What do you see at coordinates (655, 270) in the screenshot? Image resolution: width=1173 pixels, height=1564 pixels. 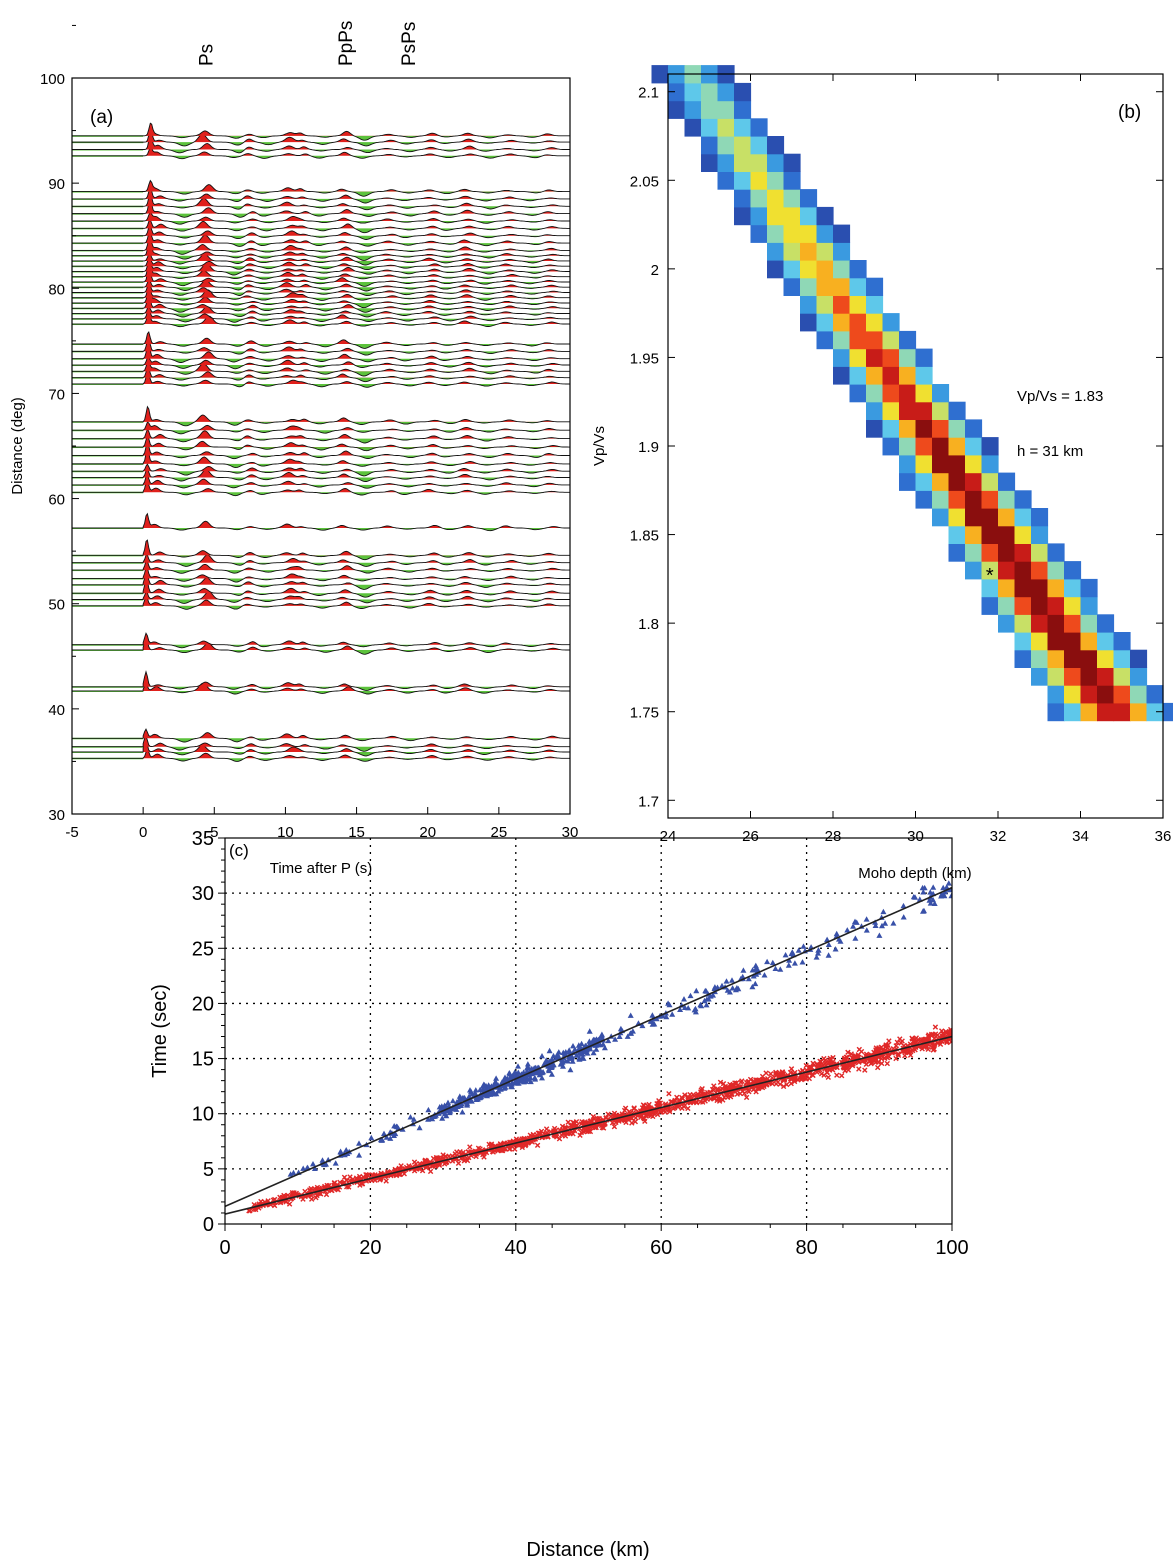 I see `y-tick-label: 2` at bounding box center [655, 270].